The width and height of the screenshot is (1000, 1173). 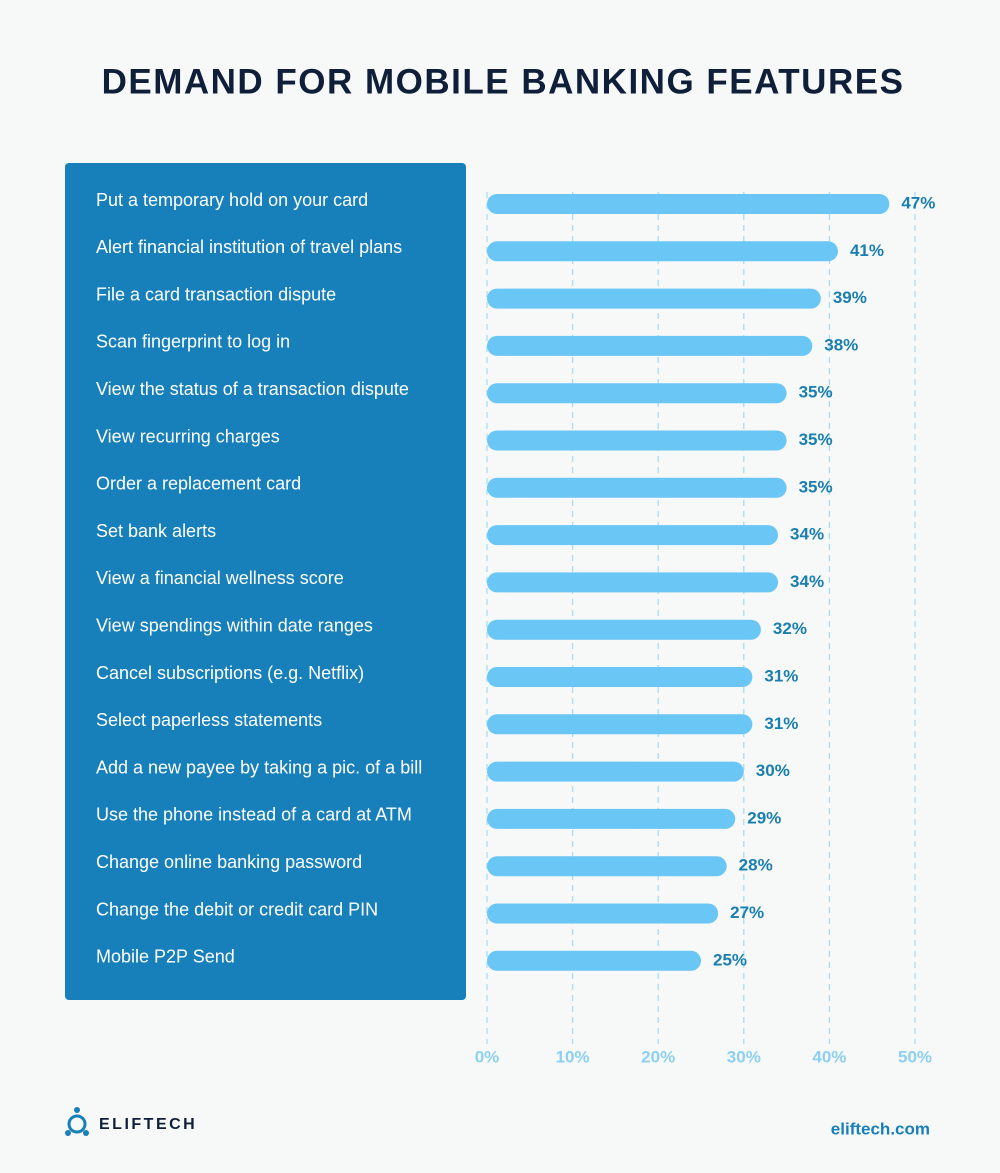 I want to click on value-label: 28%, so click(x=756, y=865).